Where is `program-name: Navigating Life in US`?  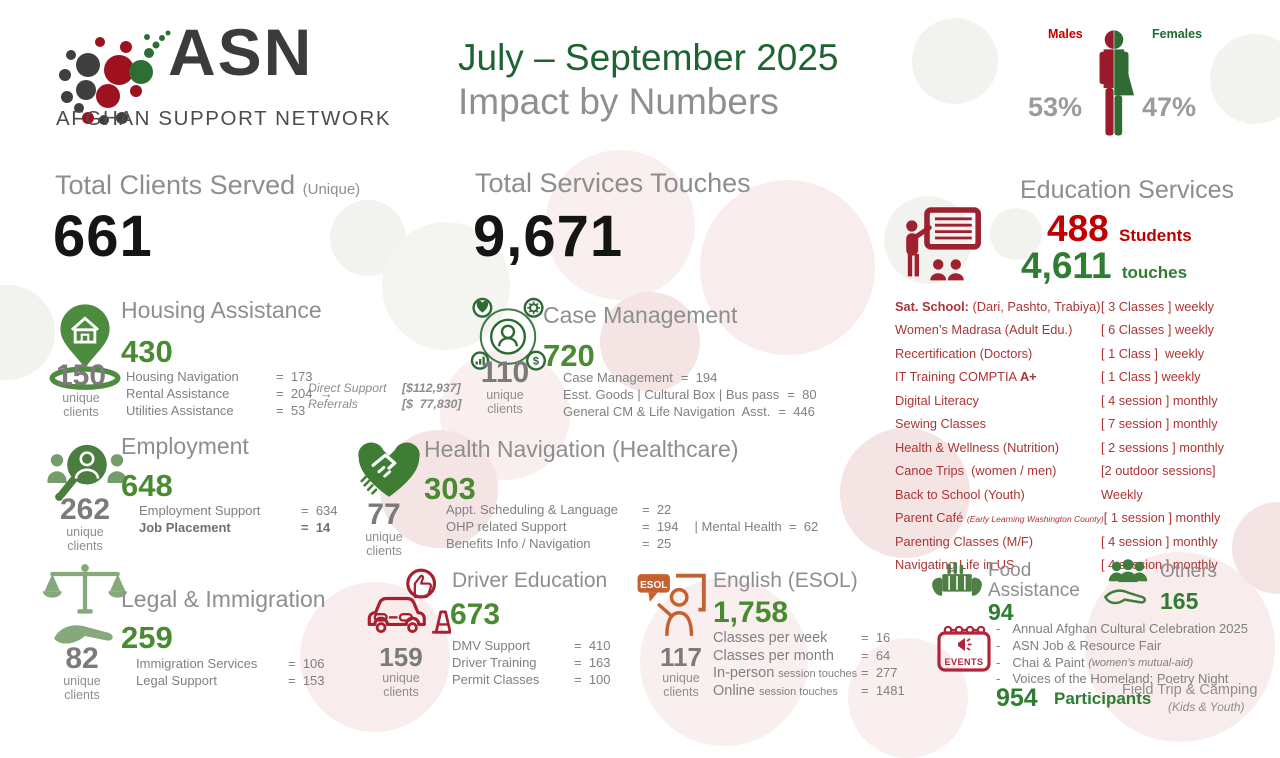 program-name: Navigating Life in US is located at coordinates (955, 564).